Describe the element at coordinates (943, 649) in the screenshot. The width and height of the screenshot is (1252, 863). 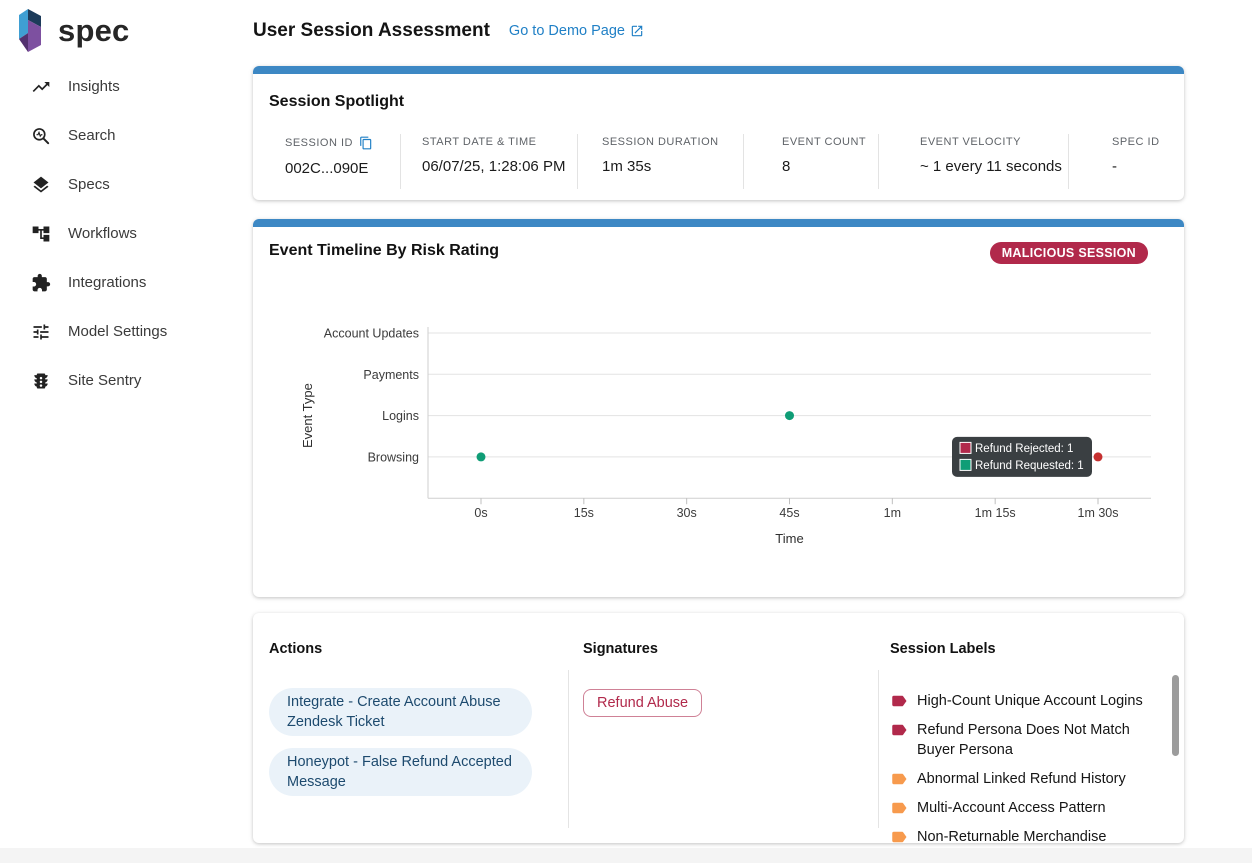
I see `session-labels-title: Session Labels` at that location.